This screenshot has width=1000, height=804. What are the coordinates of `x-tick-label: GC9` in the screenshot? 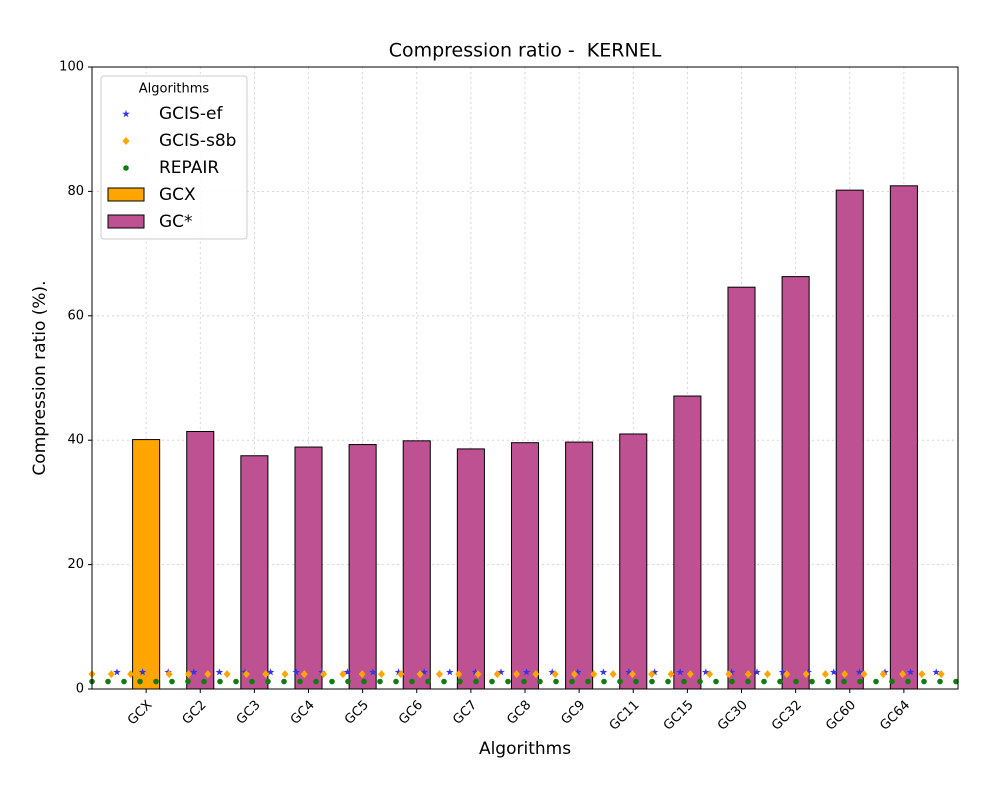 It's located at (573, 713).